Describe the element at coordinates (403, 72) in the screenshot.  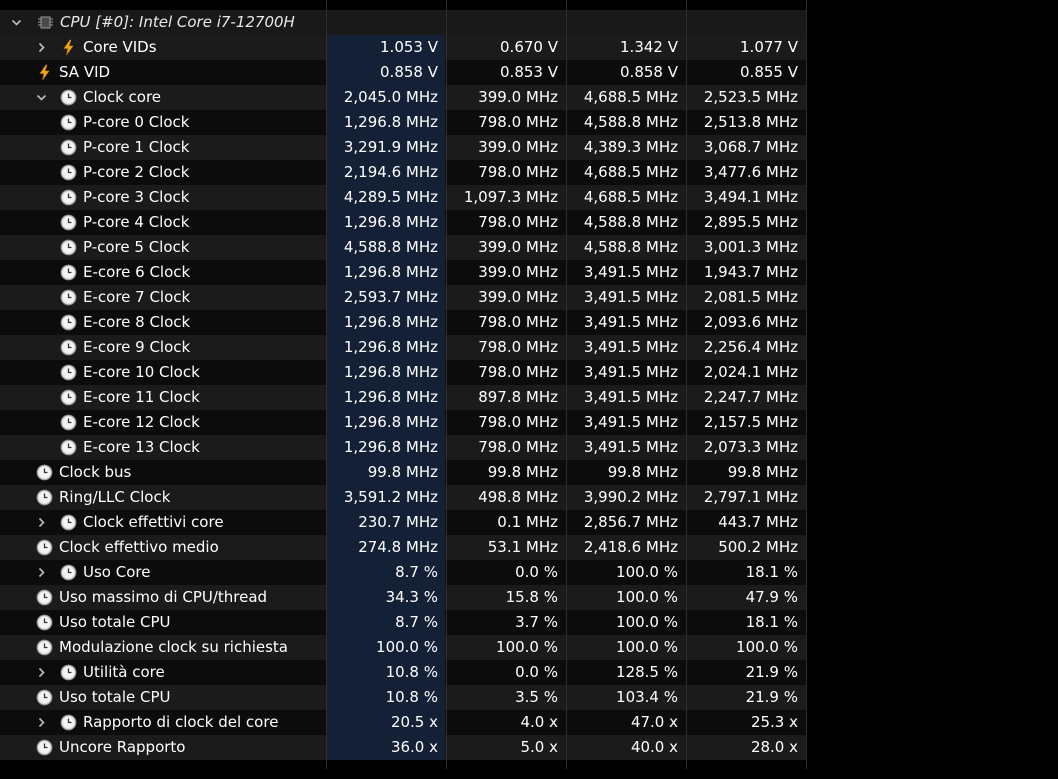
I see `sensor-row: SA VID 0.858 V 0.853 V 0.858 V 0.855 V` at that location.